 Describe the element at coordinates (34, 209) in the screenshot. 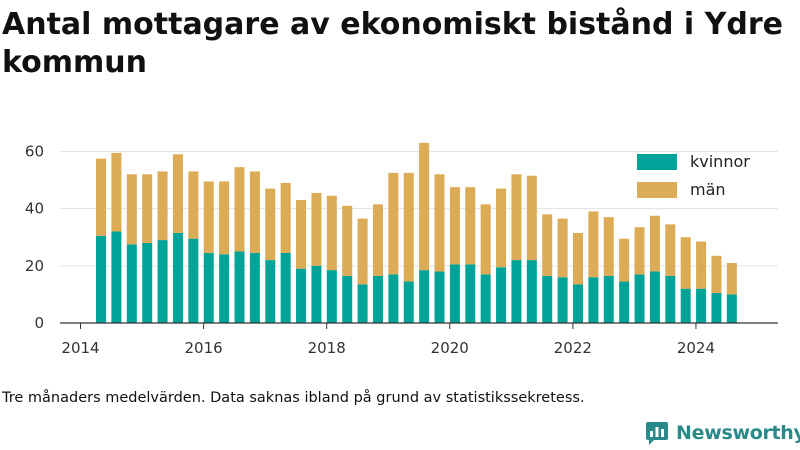

I see `y-tick-label: 40` at that location.